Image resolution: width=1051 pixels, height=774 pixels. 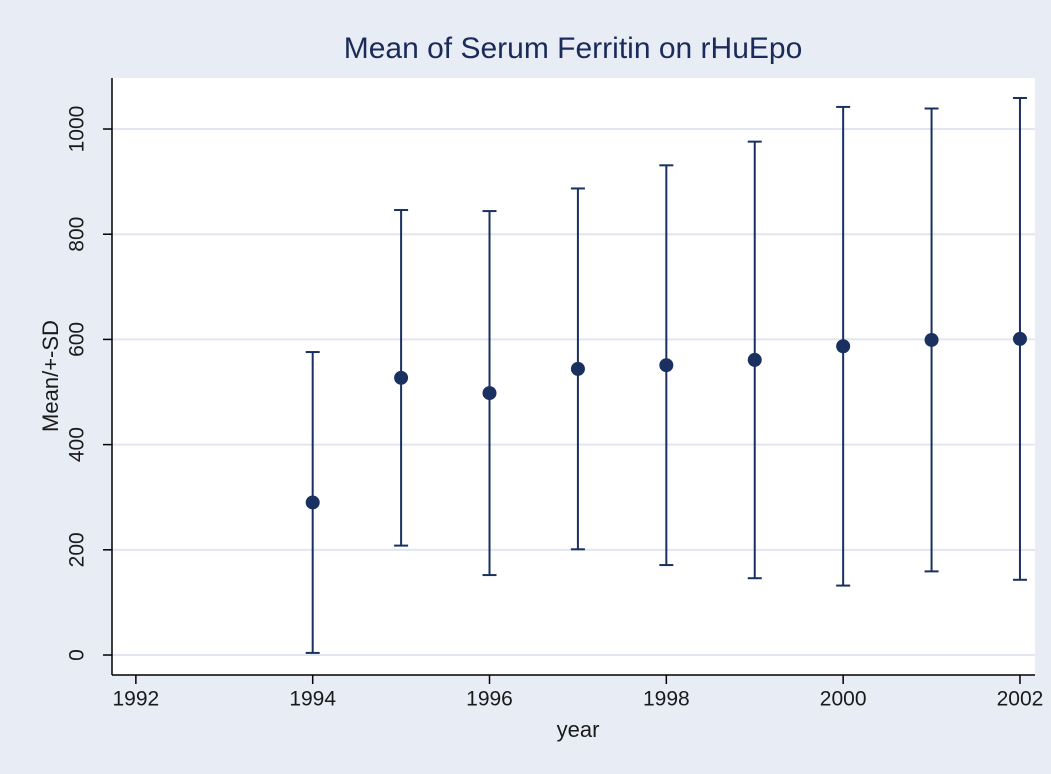 What do you see at coordinates (578, 729) in the screenshot?
I see `x-axis-label: year` at bounding box center [578, 729].